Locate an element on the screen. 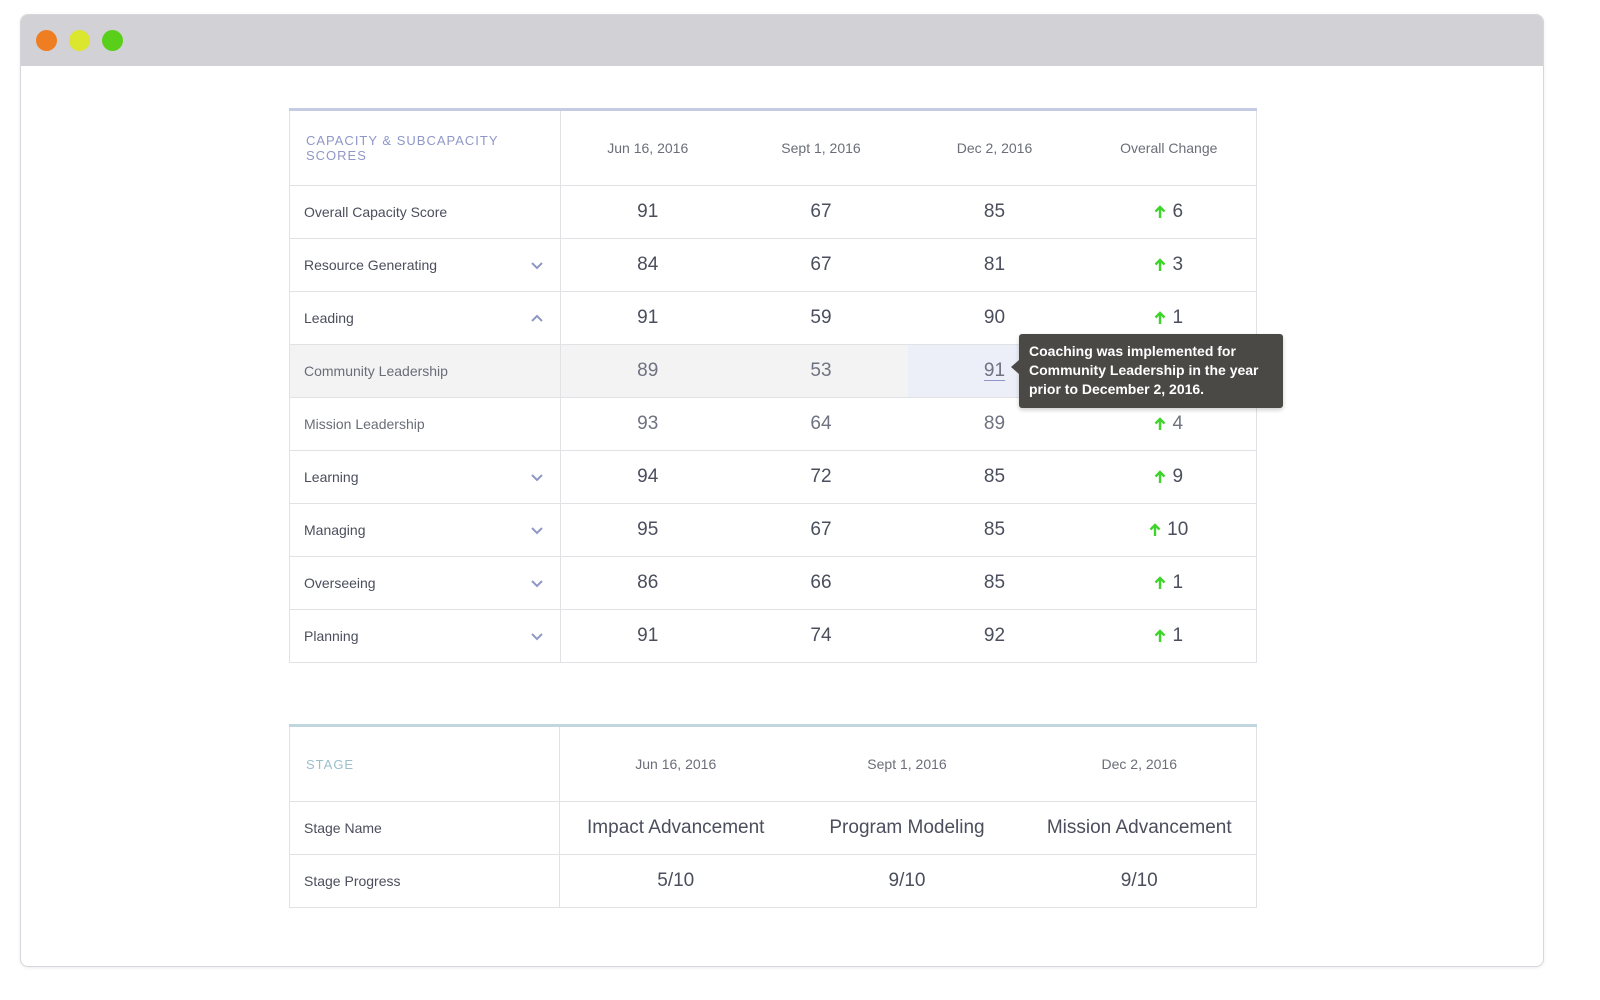 The height and width of the screenshot is (1000, 1600). score-cell: 64 is located at coordinates (821, 424).